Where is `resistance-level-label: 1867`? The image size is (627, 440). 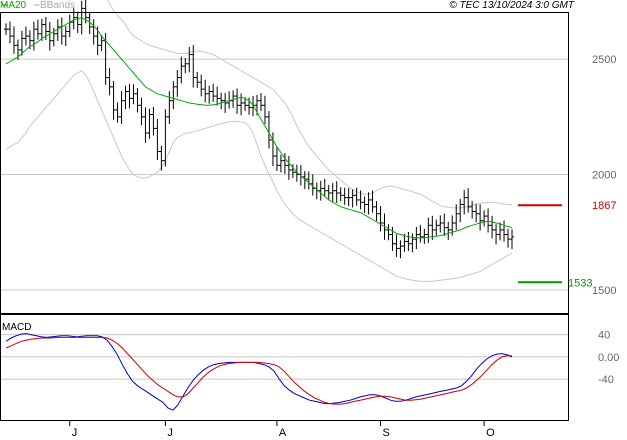 resistance-level-label: 1867 is located at coordinates (604, 206).